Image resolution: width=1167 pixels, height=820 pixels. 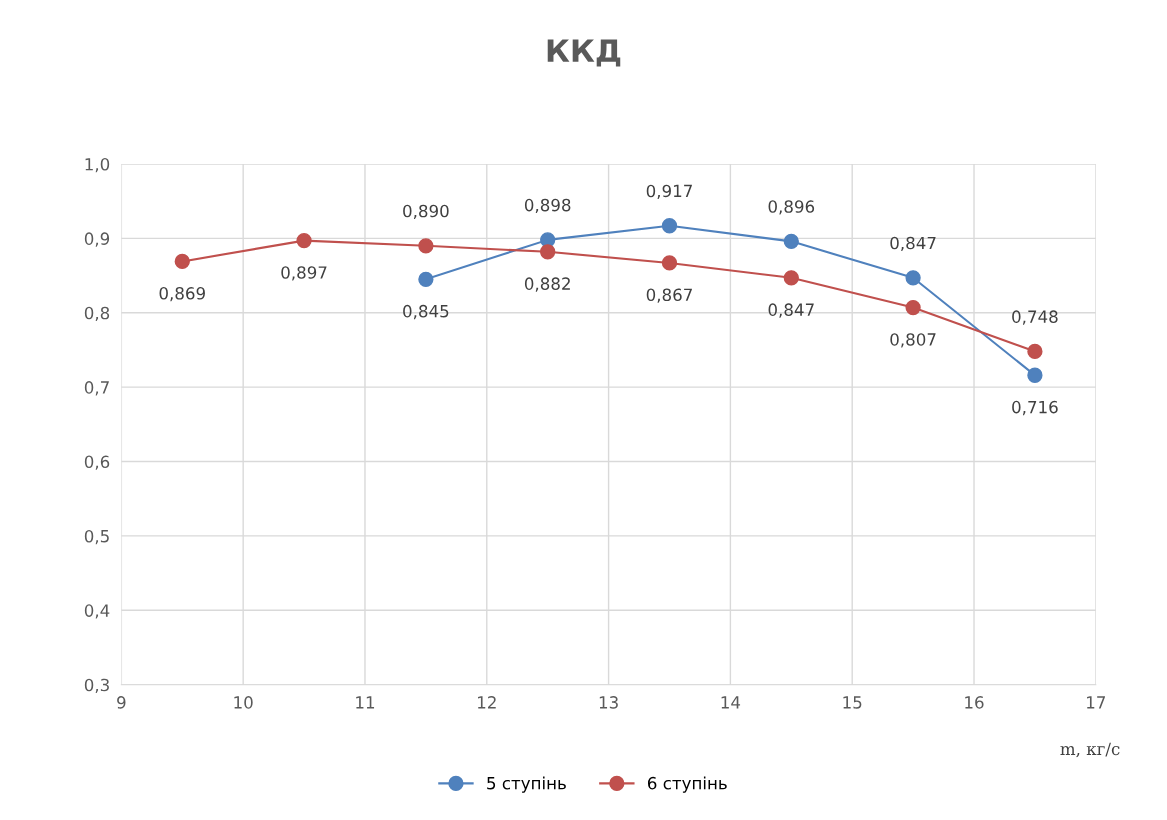 I want to click on data-label: 0,716, so click(x=1035, y=408).